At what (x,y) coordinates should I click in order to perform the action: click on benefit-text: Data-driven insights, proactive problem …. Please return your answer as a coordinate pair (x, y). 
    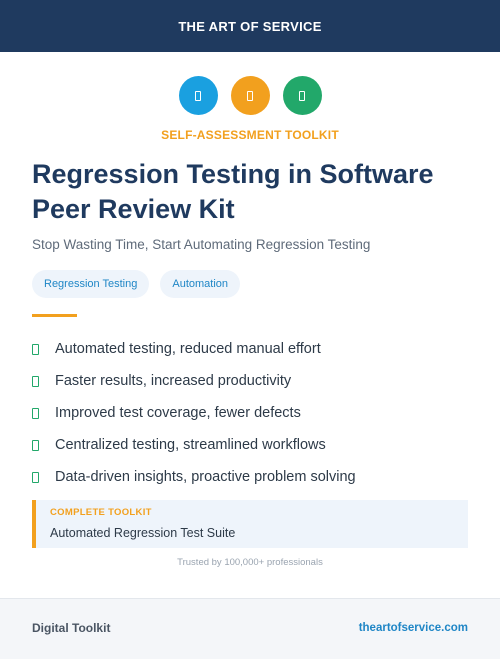
    Looking at the image, I should click on (205, 477).